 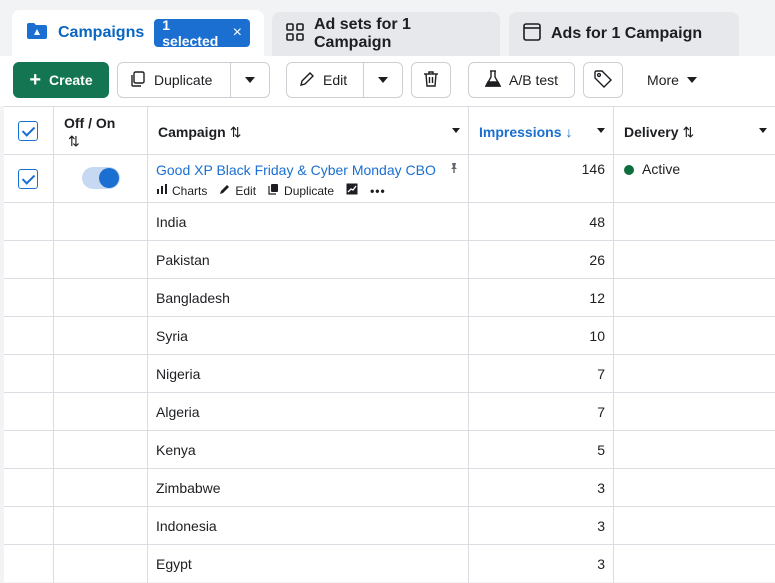 I want to click on select-all-checkbox, so click(x=28, y=131).